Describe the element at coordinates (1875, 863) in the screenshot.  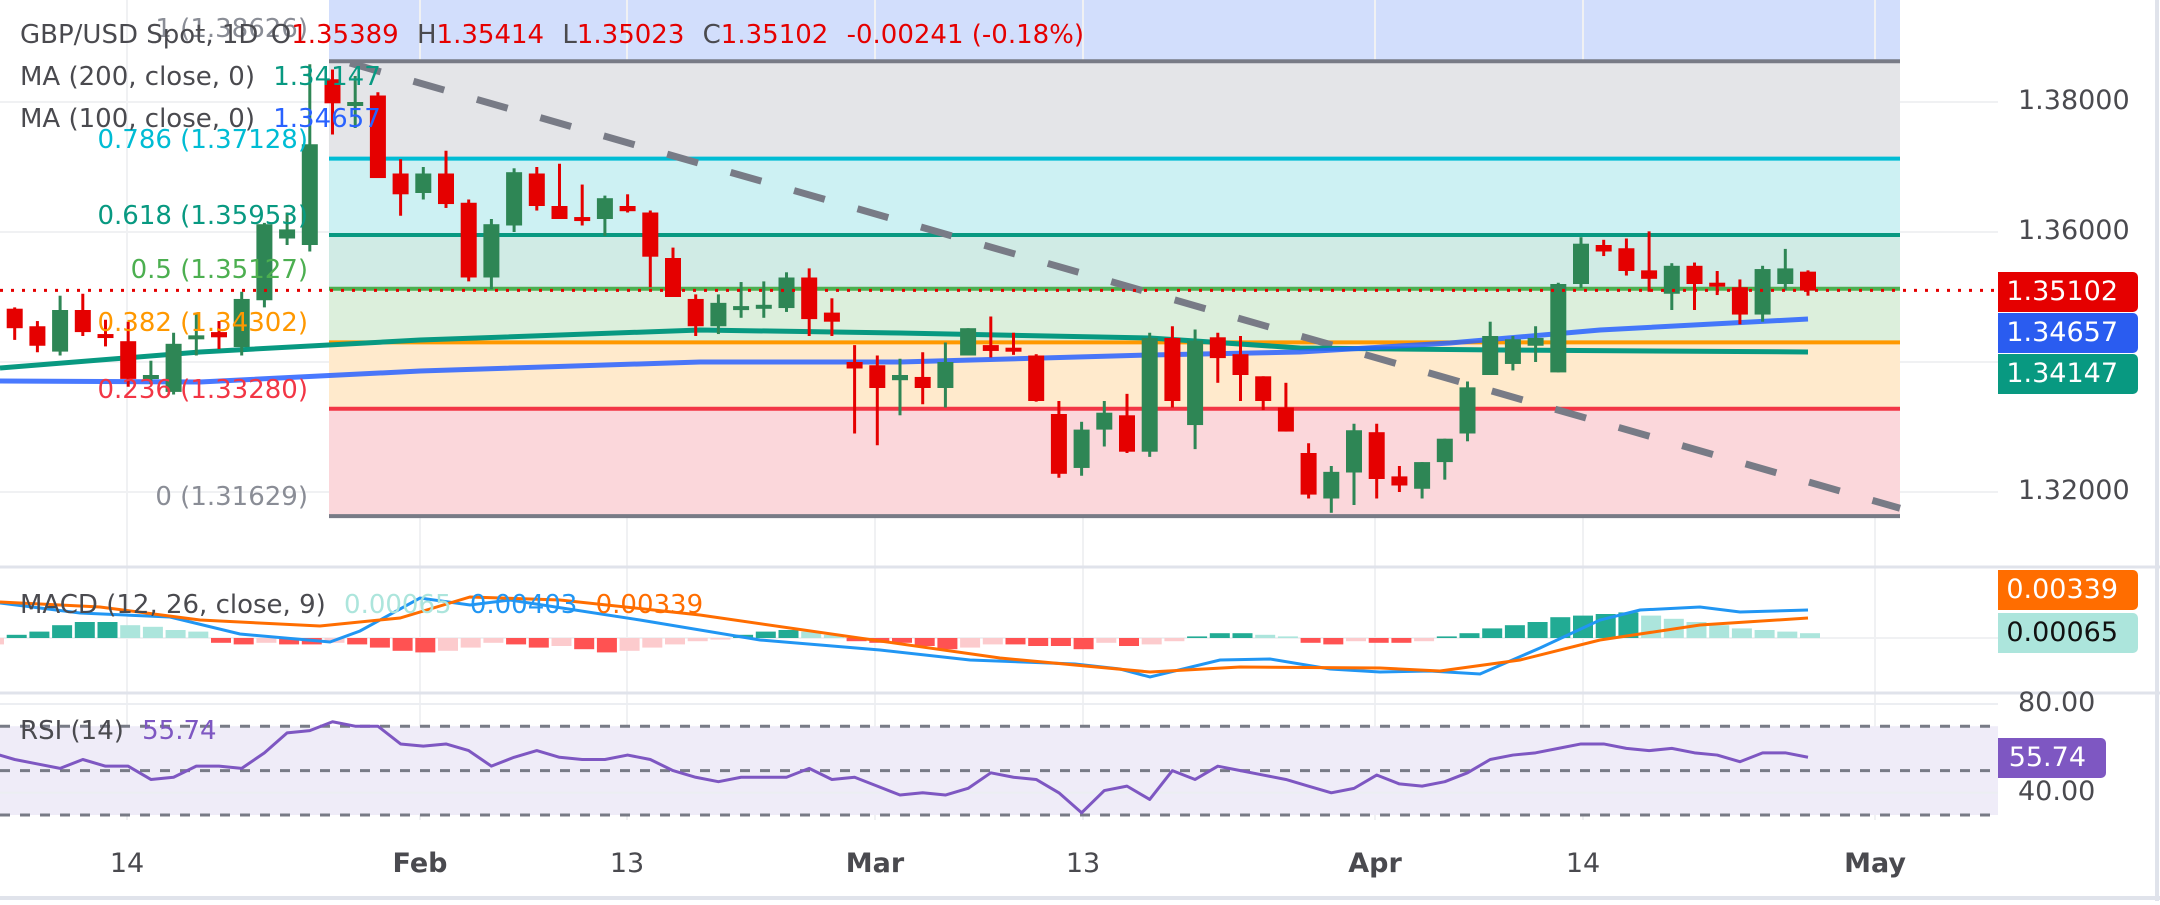
I see `time-tick-label: May` at that location.